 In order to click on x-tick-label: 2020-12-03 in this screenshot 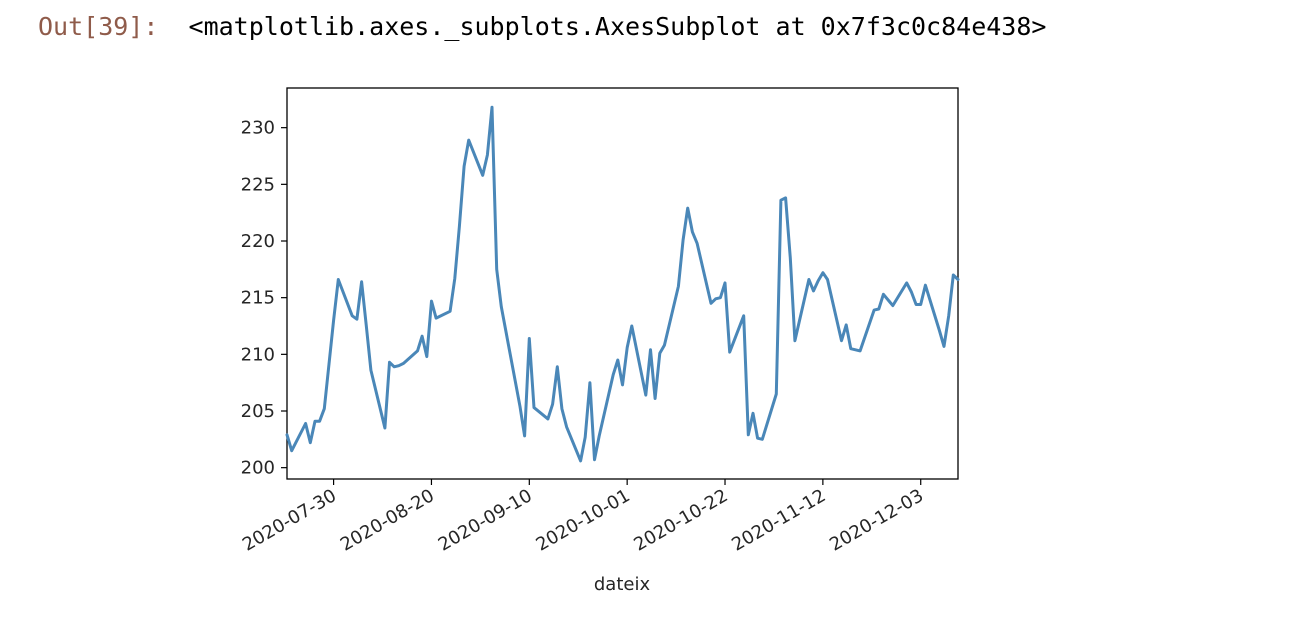, I will do `click(876, 520)`.